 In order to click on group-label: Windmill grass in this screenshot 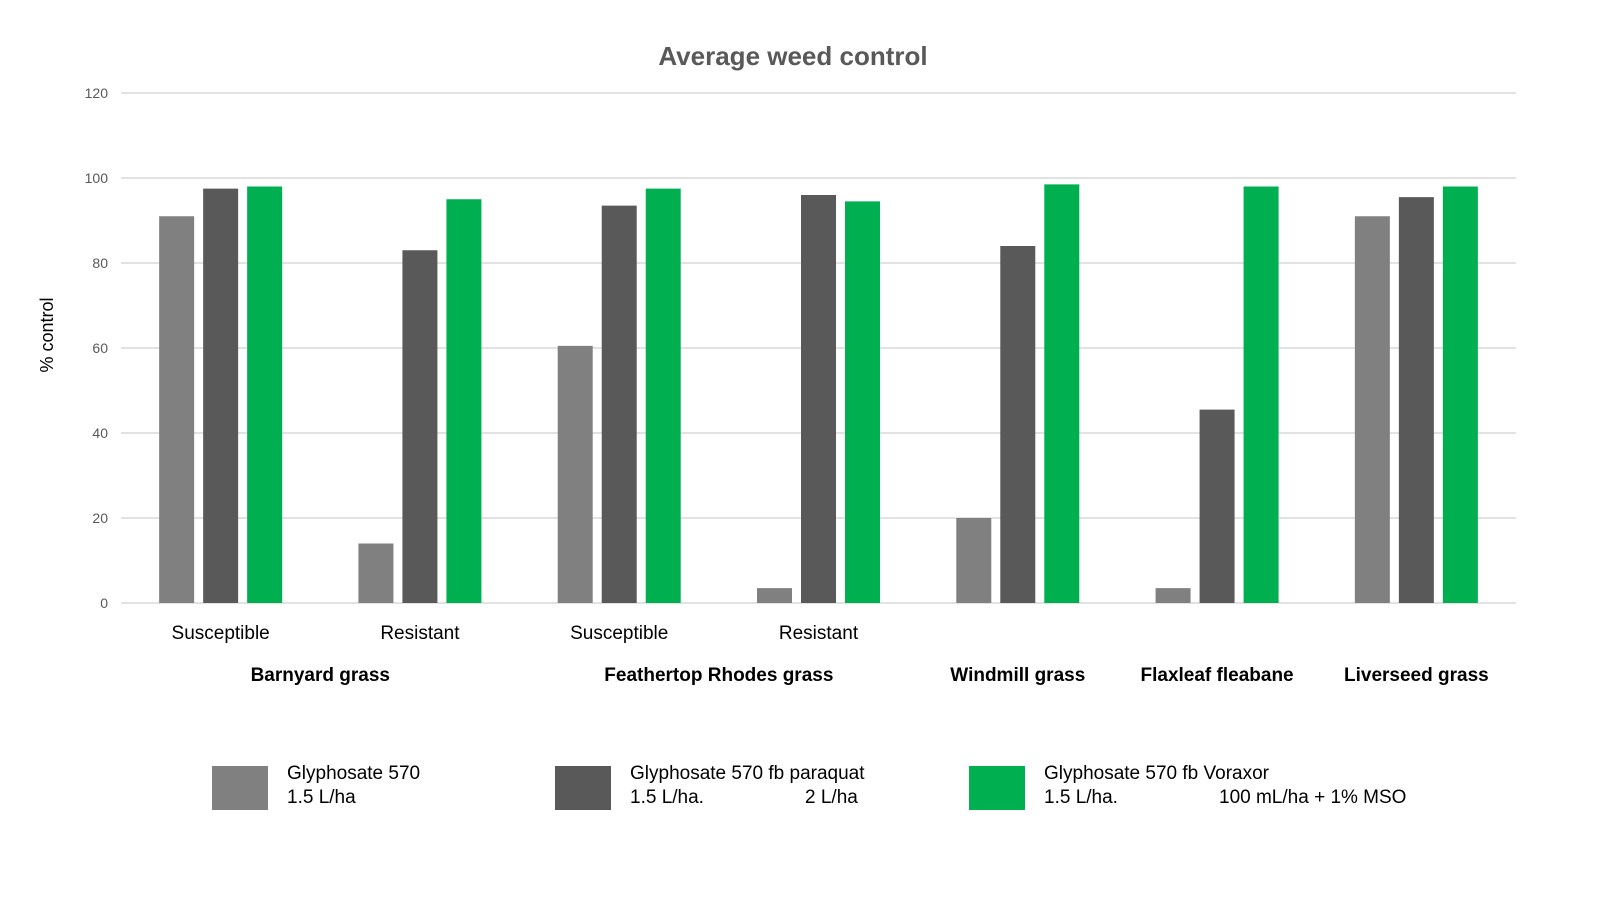, I will do `click(1017, 675)`.